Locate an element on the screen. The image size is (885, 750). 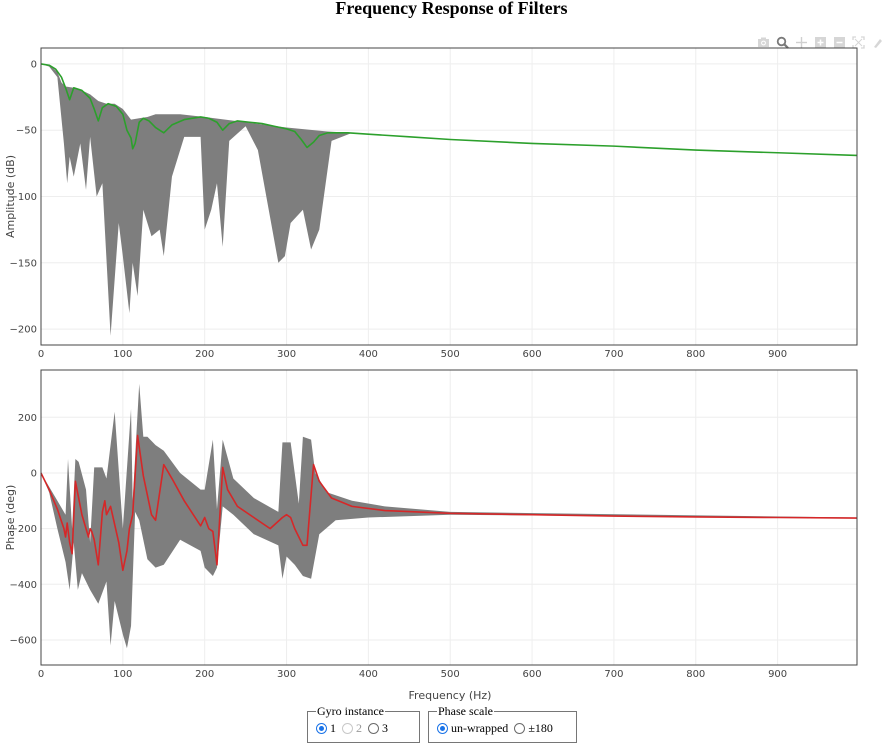
gyro-option-3: 3 is located at coordinates (378, 728).